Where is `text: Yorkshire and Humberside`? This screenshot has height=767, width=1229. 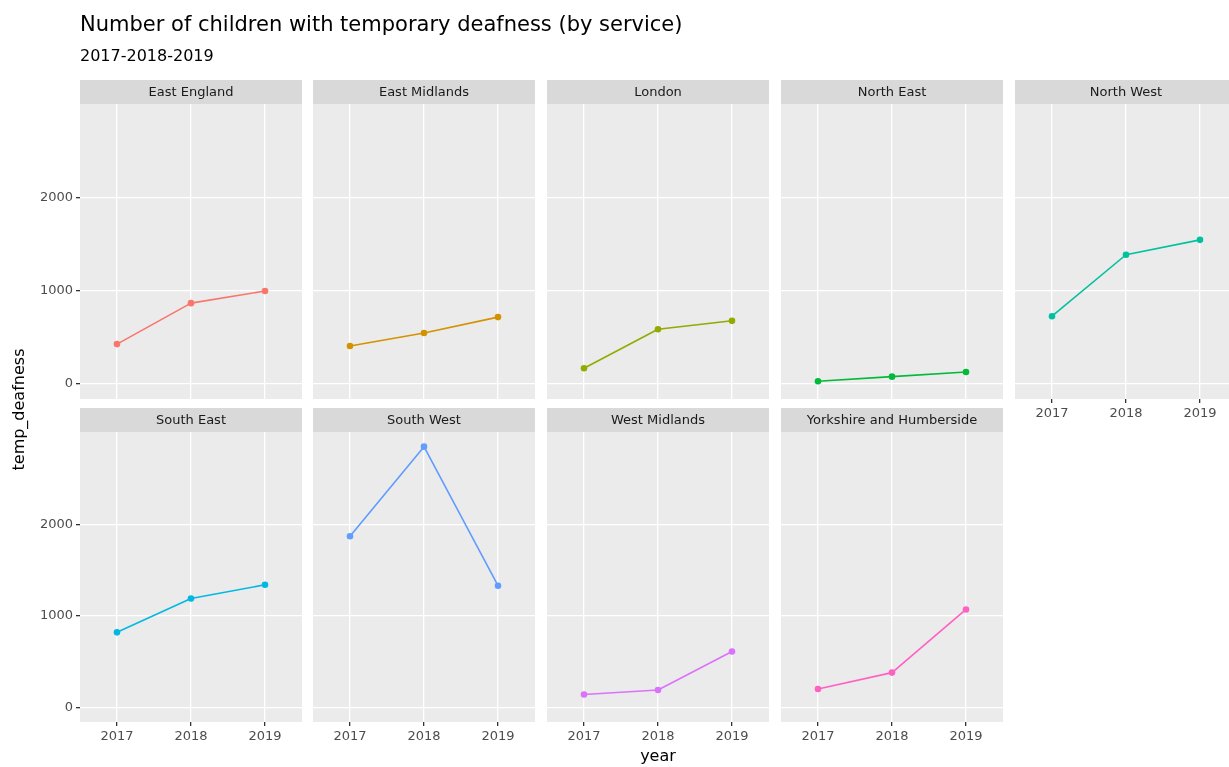 text: Yorkshire and Humberside is located at coordinates (892, 420).